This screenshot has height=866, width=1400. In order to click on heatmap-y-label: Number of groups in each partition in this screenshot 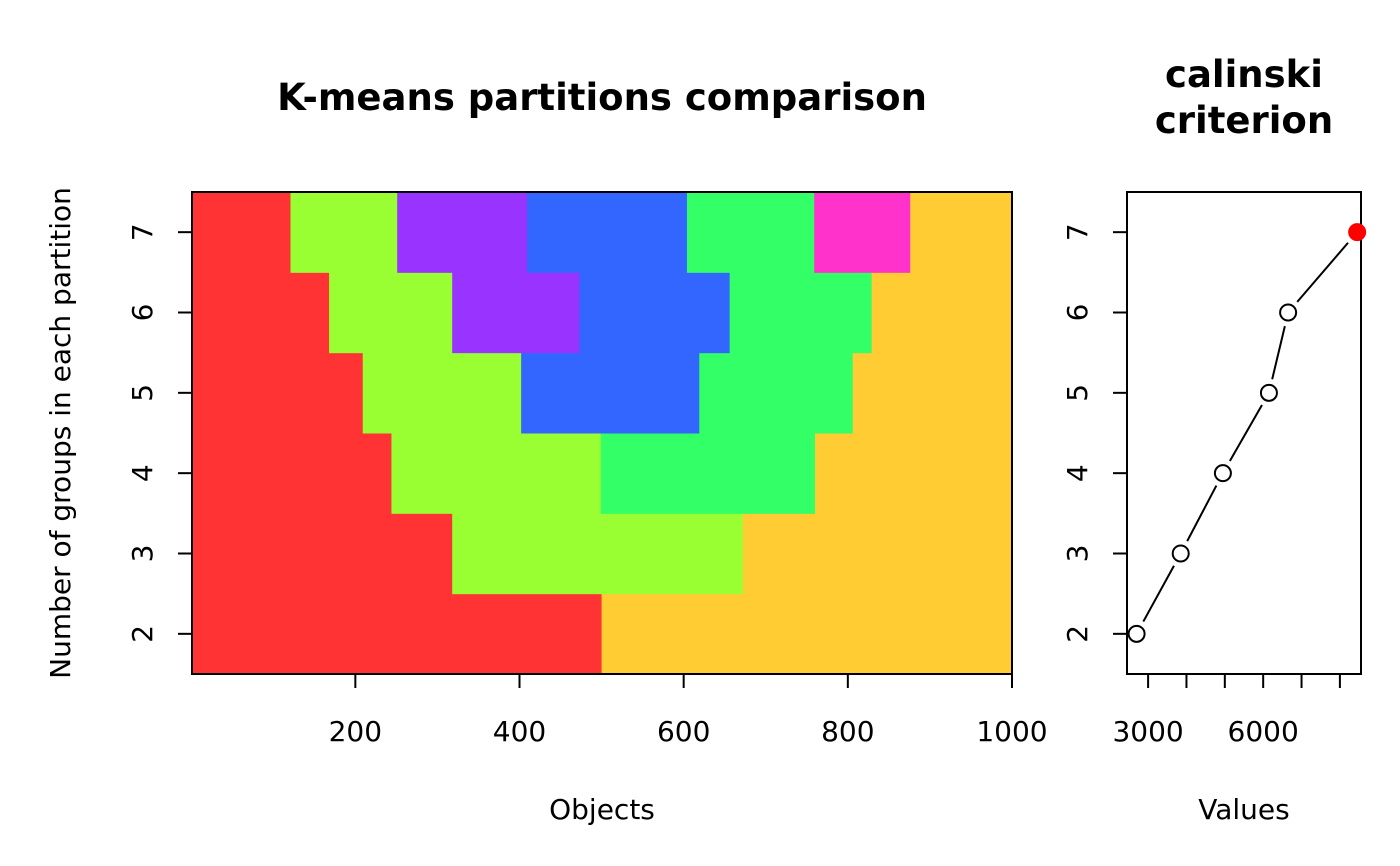, I will do `click(60, 433)`.